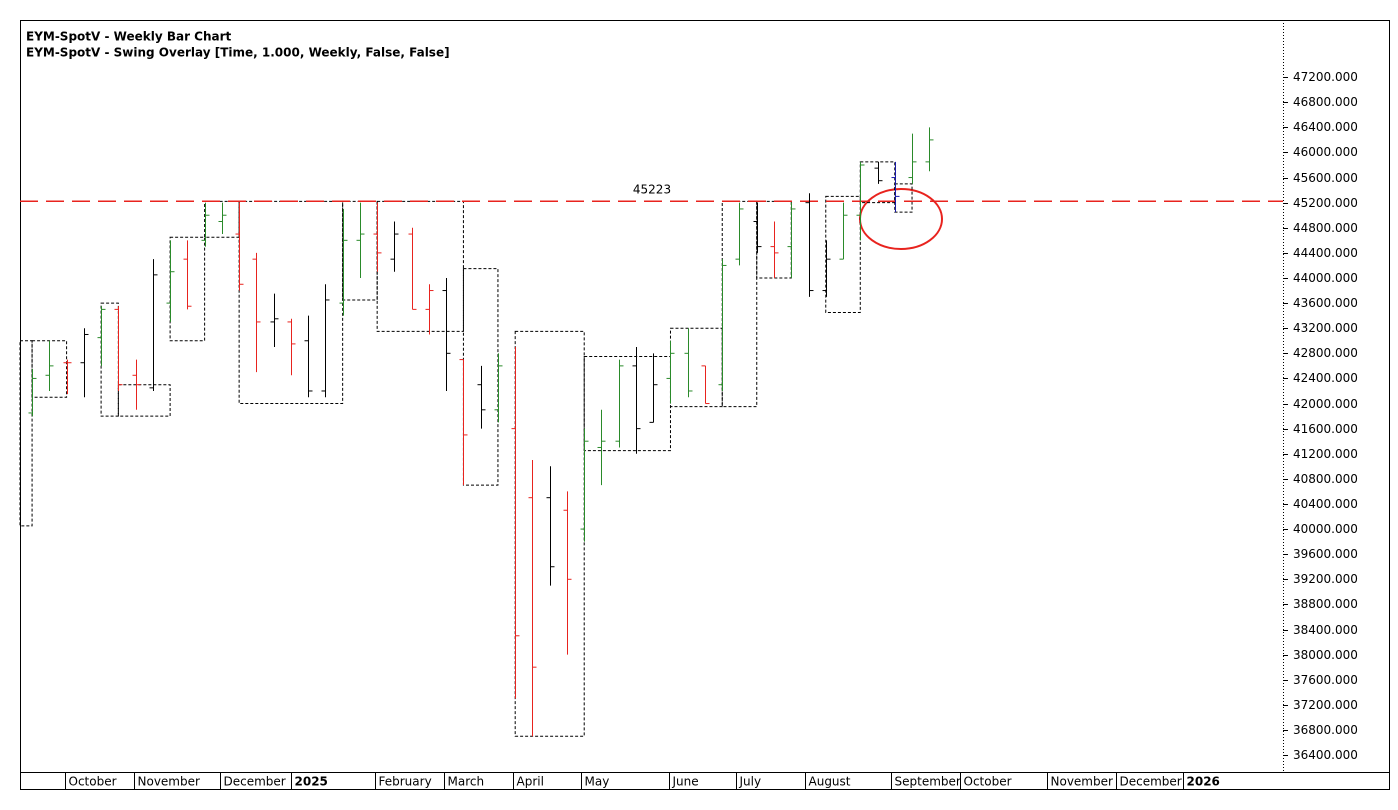 This screenshot has width=1398, height=810. I want to click on y-tick-label: 46000.000, so click(1325, 152).